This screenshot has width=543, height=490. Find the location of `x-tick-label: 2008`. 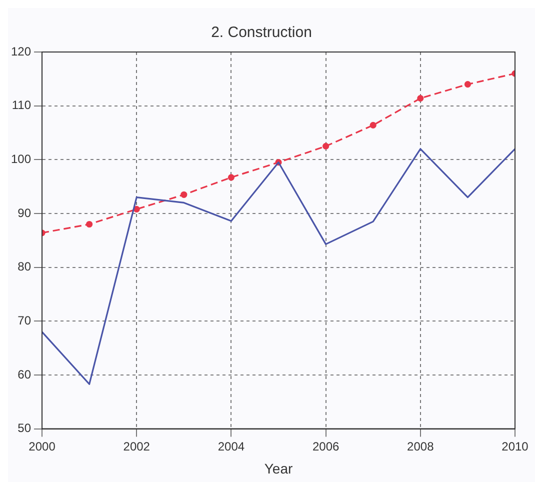

x-tick-label: 2008 is located at coordinates (420, 446).